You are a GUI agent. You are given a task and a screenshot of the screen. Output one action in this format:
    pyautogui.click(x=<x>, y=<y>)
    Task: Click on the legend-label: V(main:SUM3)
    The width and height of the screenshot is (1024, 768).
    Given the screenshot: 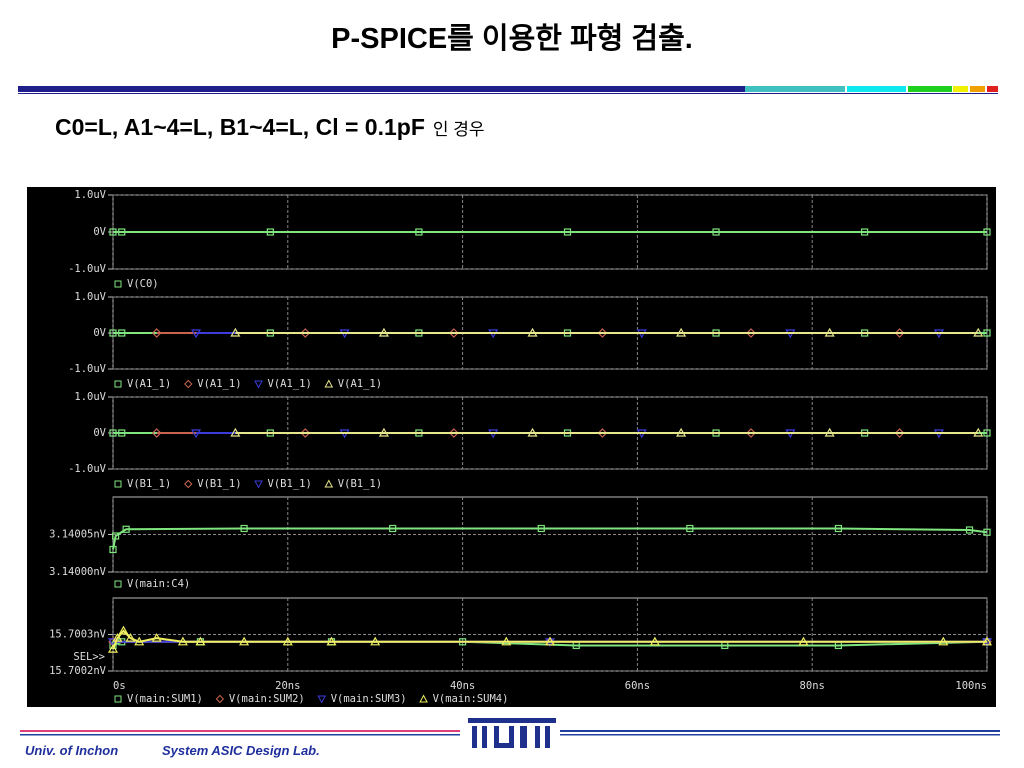 What is the action you would take?
    pyautogui.click(x=369, y=699)
    